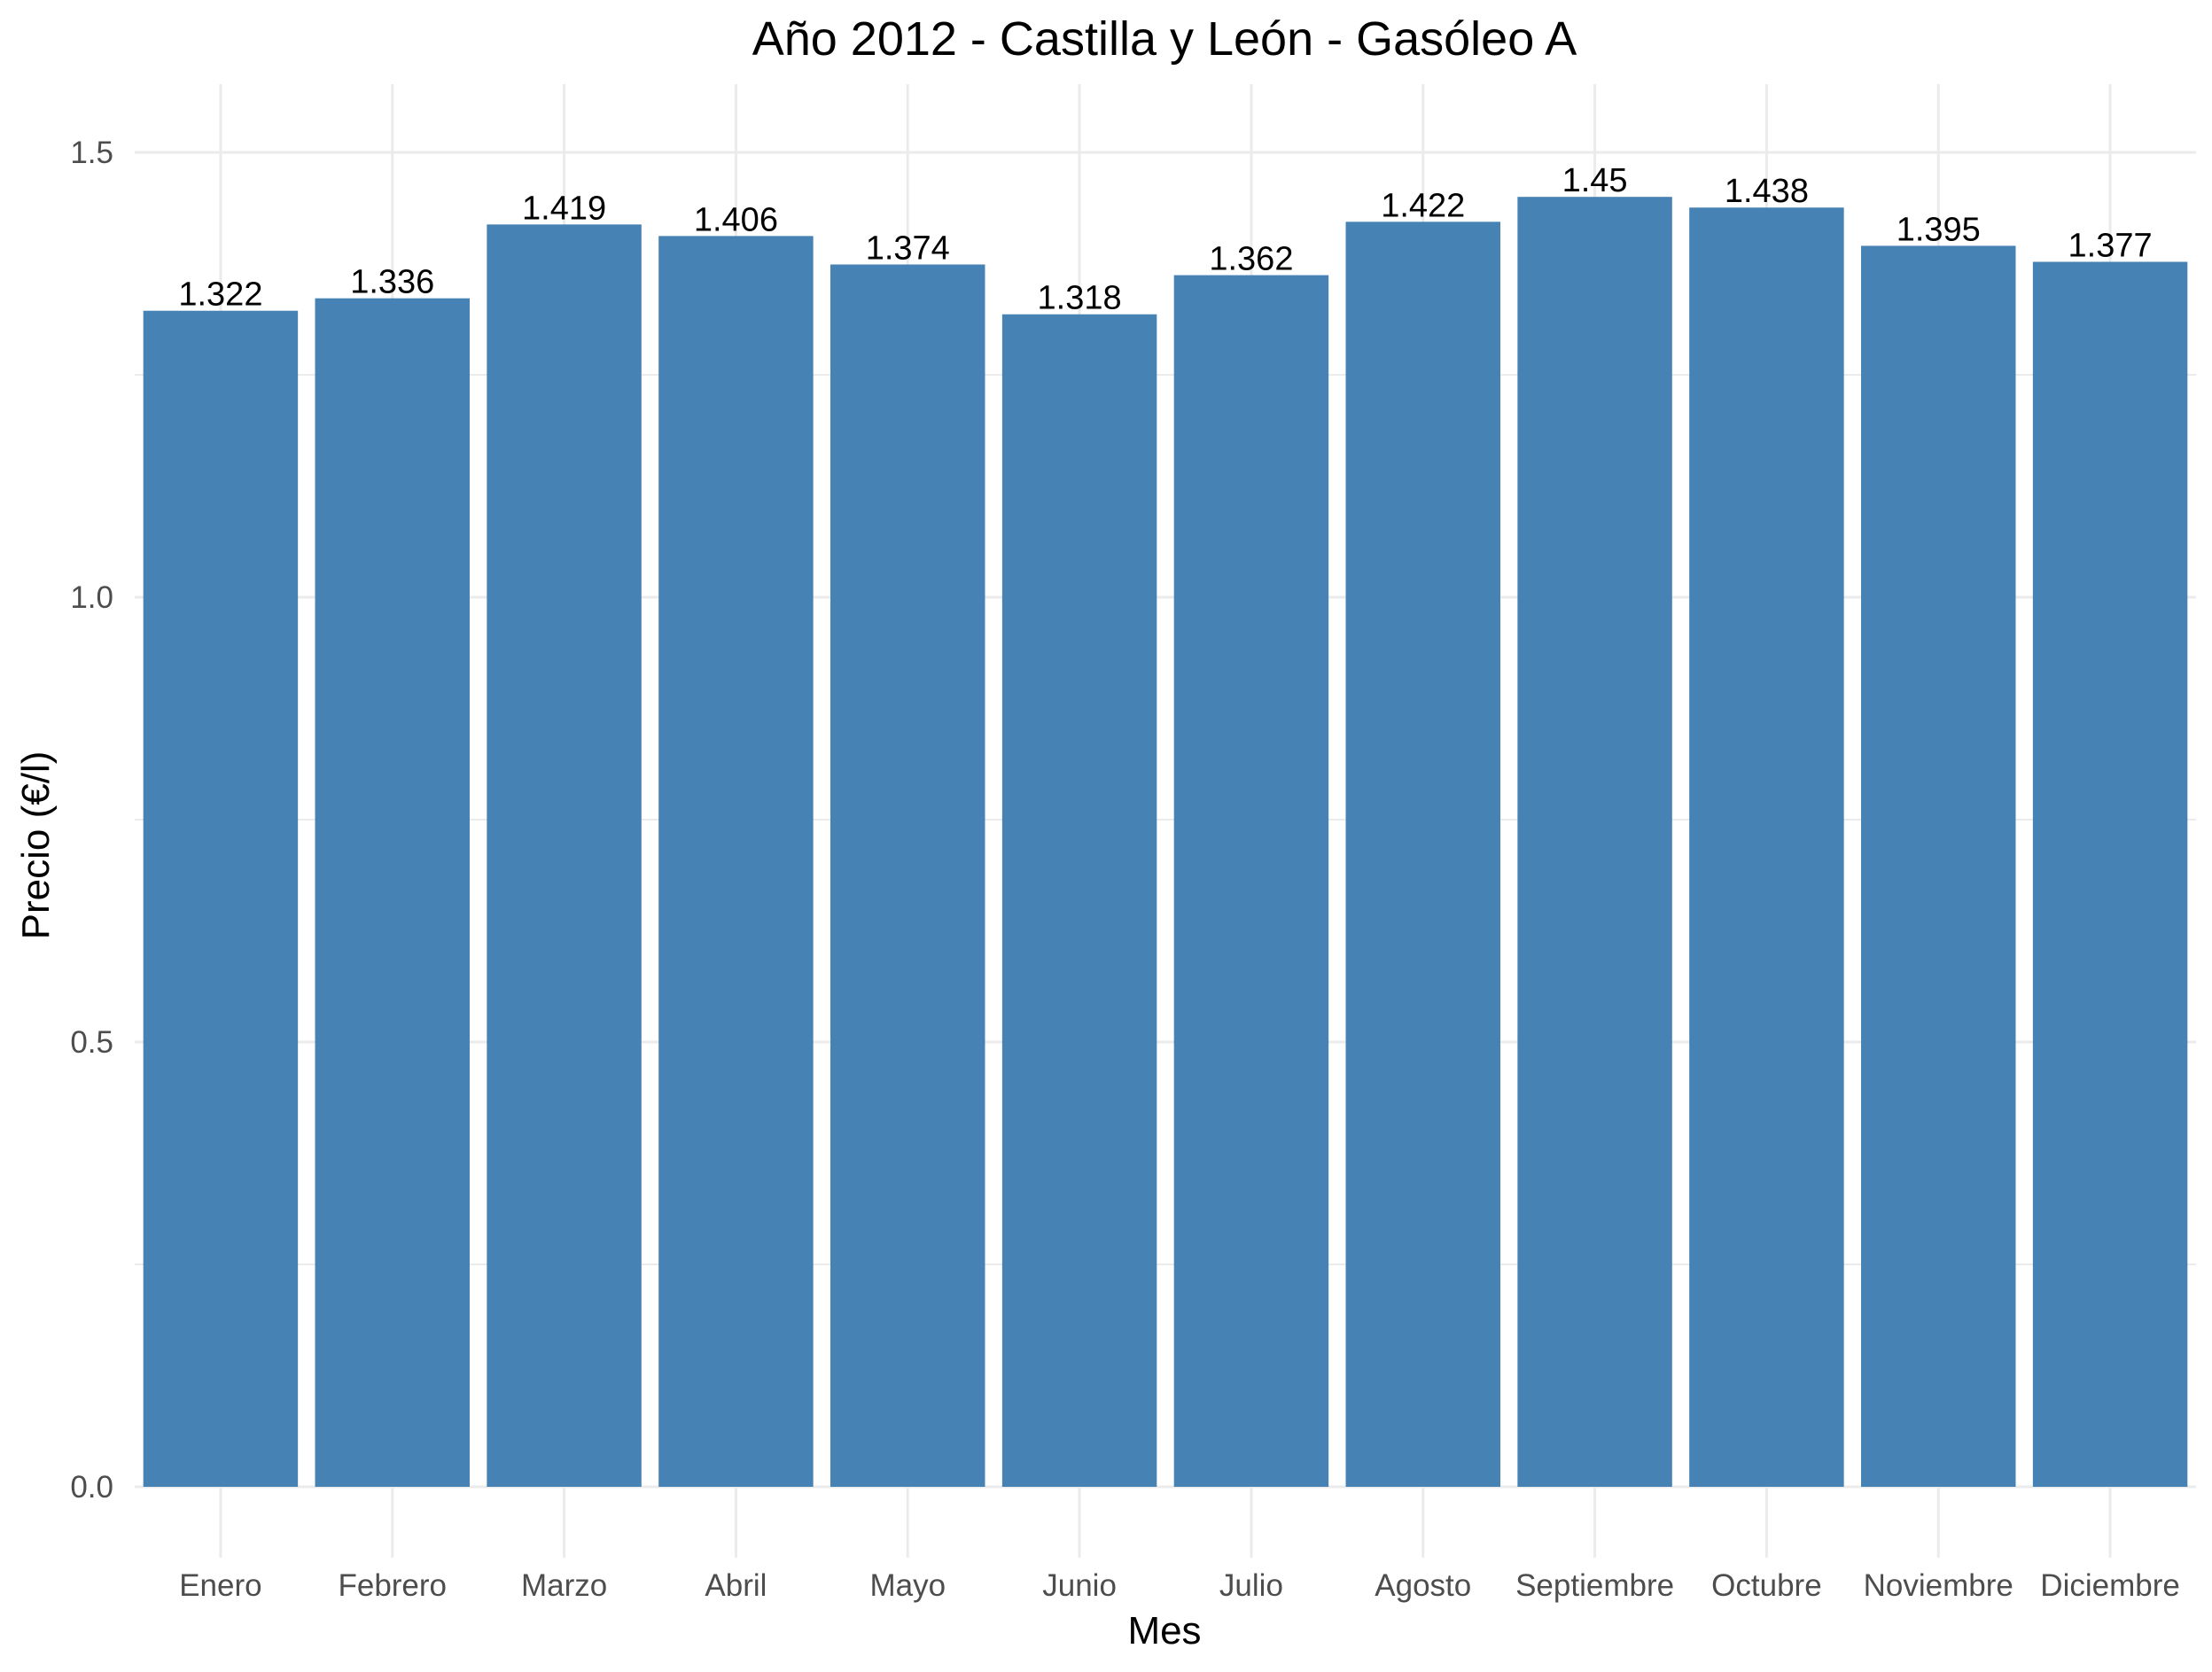 Image resolution: width=2212 pixels, height=1672 pixels. What do you see at coordinates (1423, 205) in the screenshot?
I see `data-label: 1.422` at bounding box center [1423, 205].